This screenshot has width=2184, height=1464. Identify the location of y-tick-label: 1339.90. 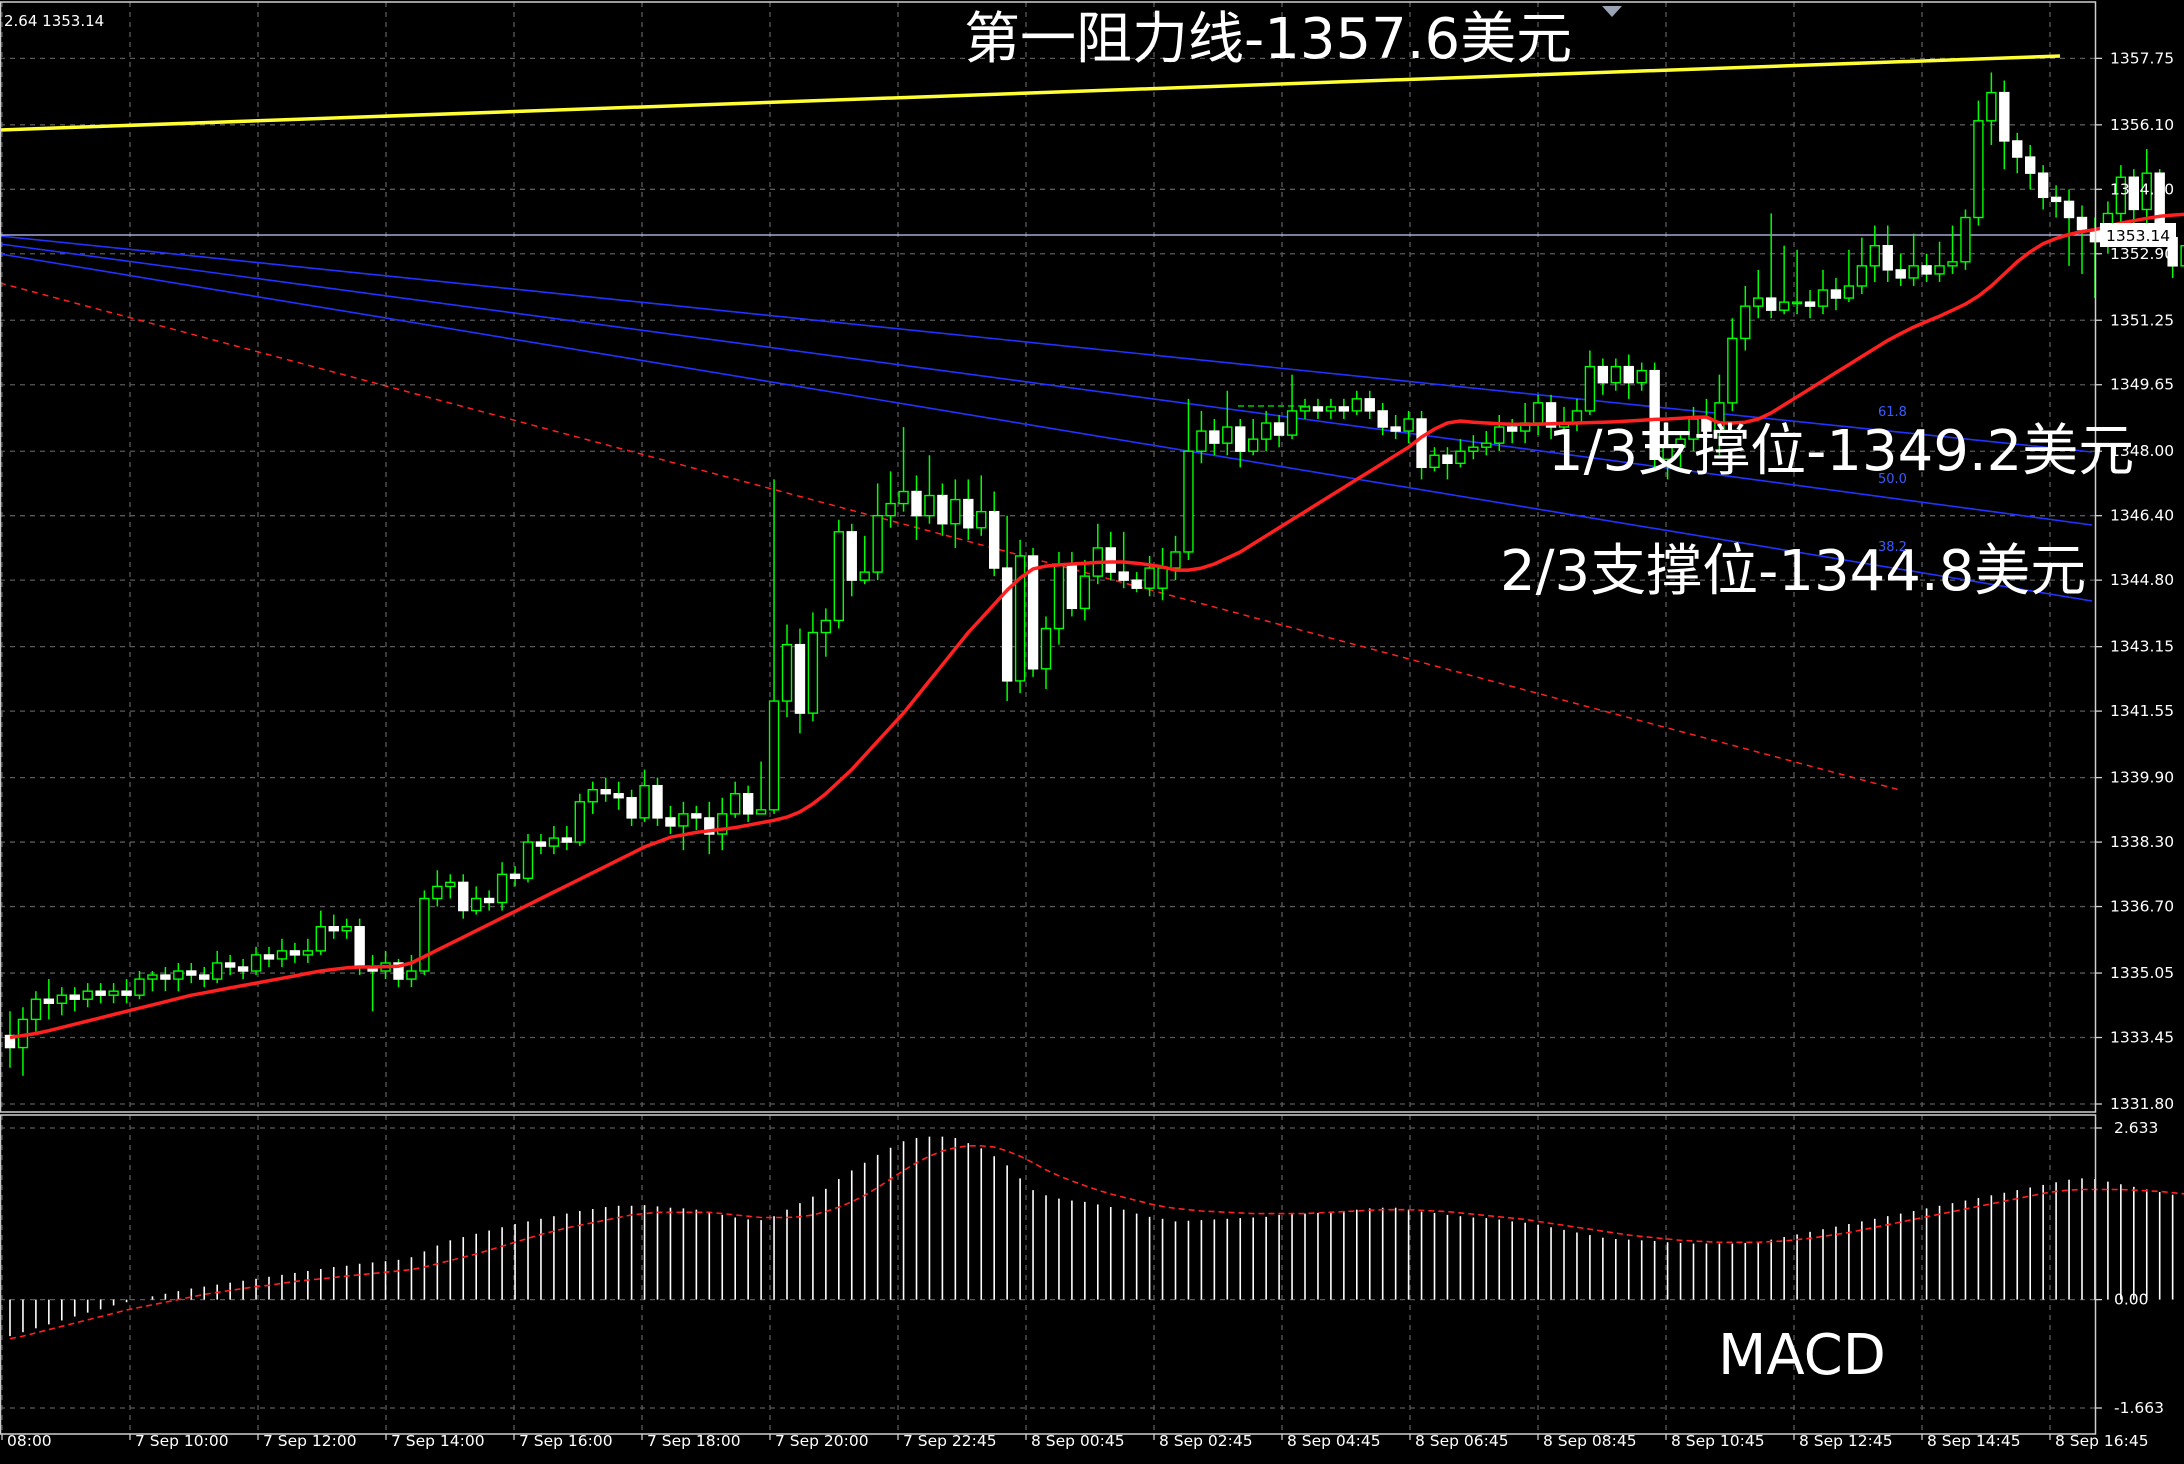
(2142, 778).